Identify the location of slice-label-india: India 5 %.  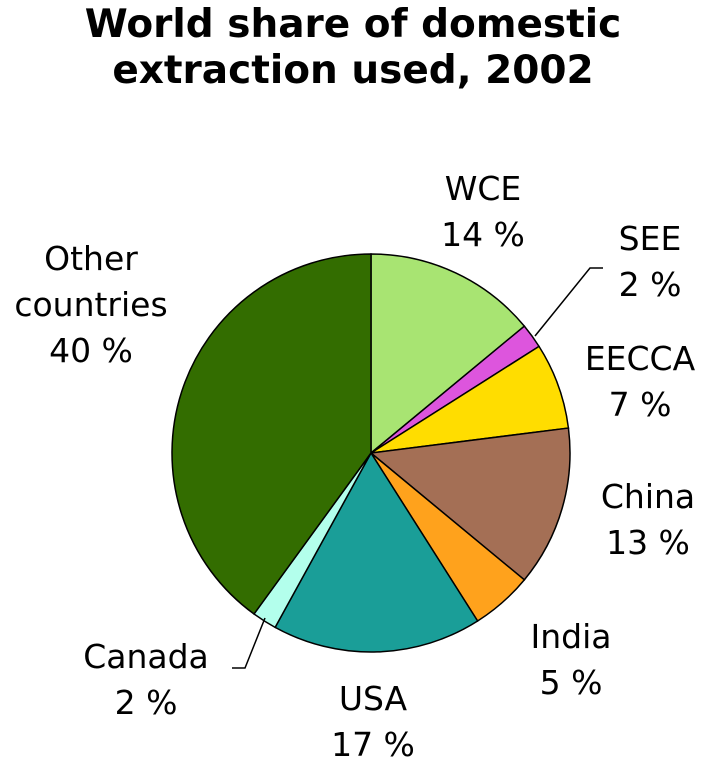
(571, 659).